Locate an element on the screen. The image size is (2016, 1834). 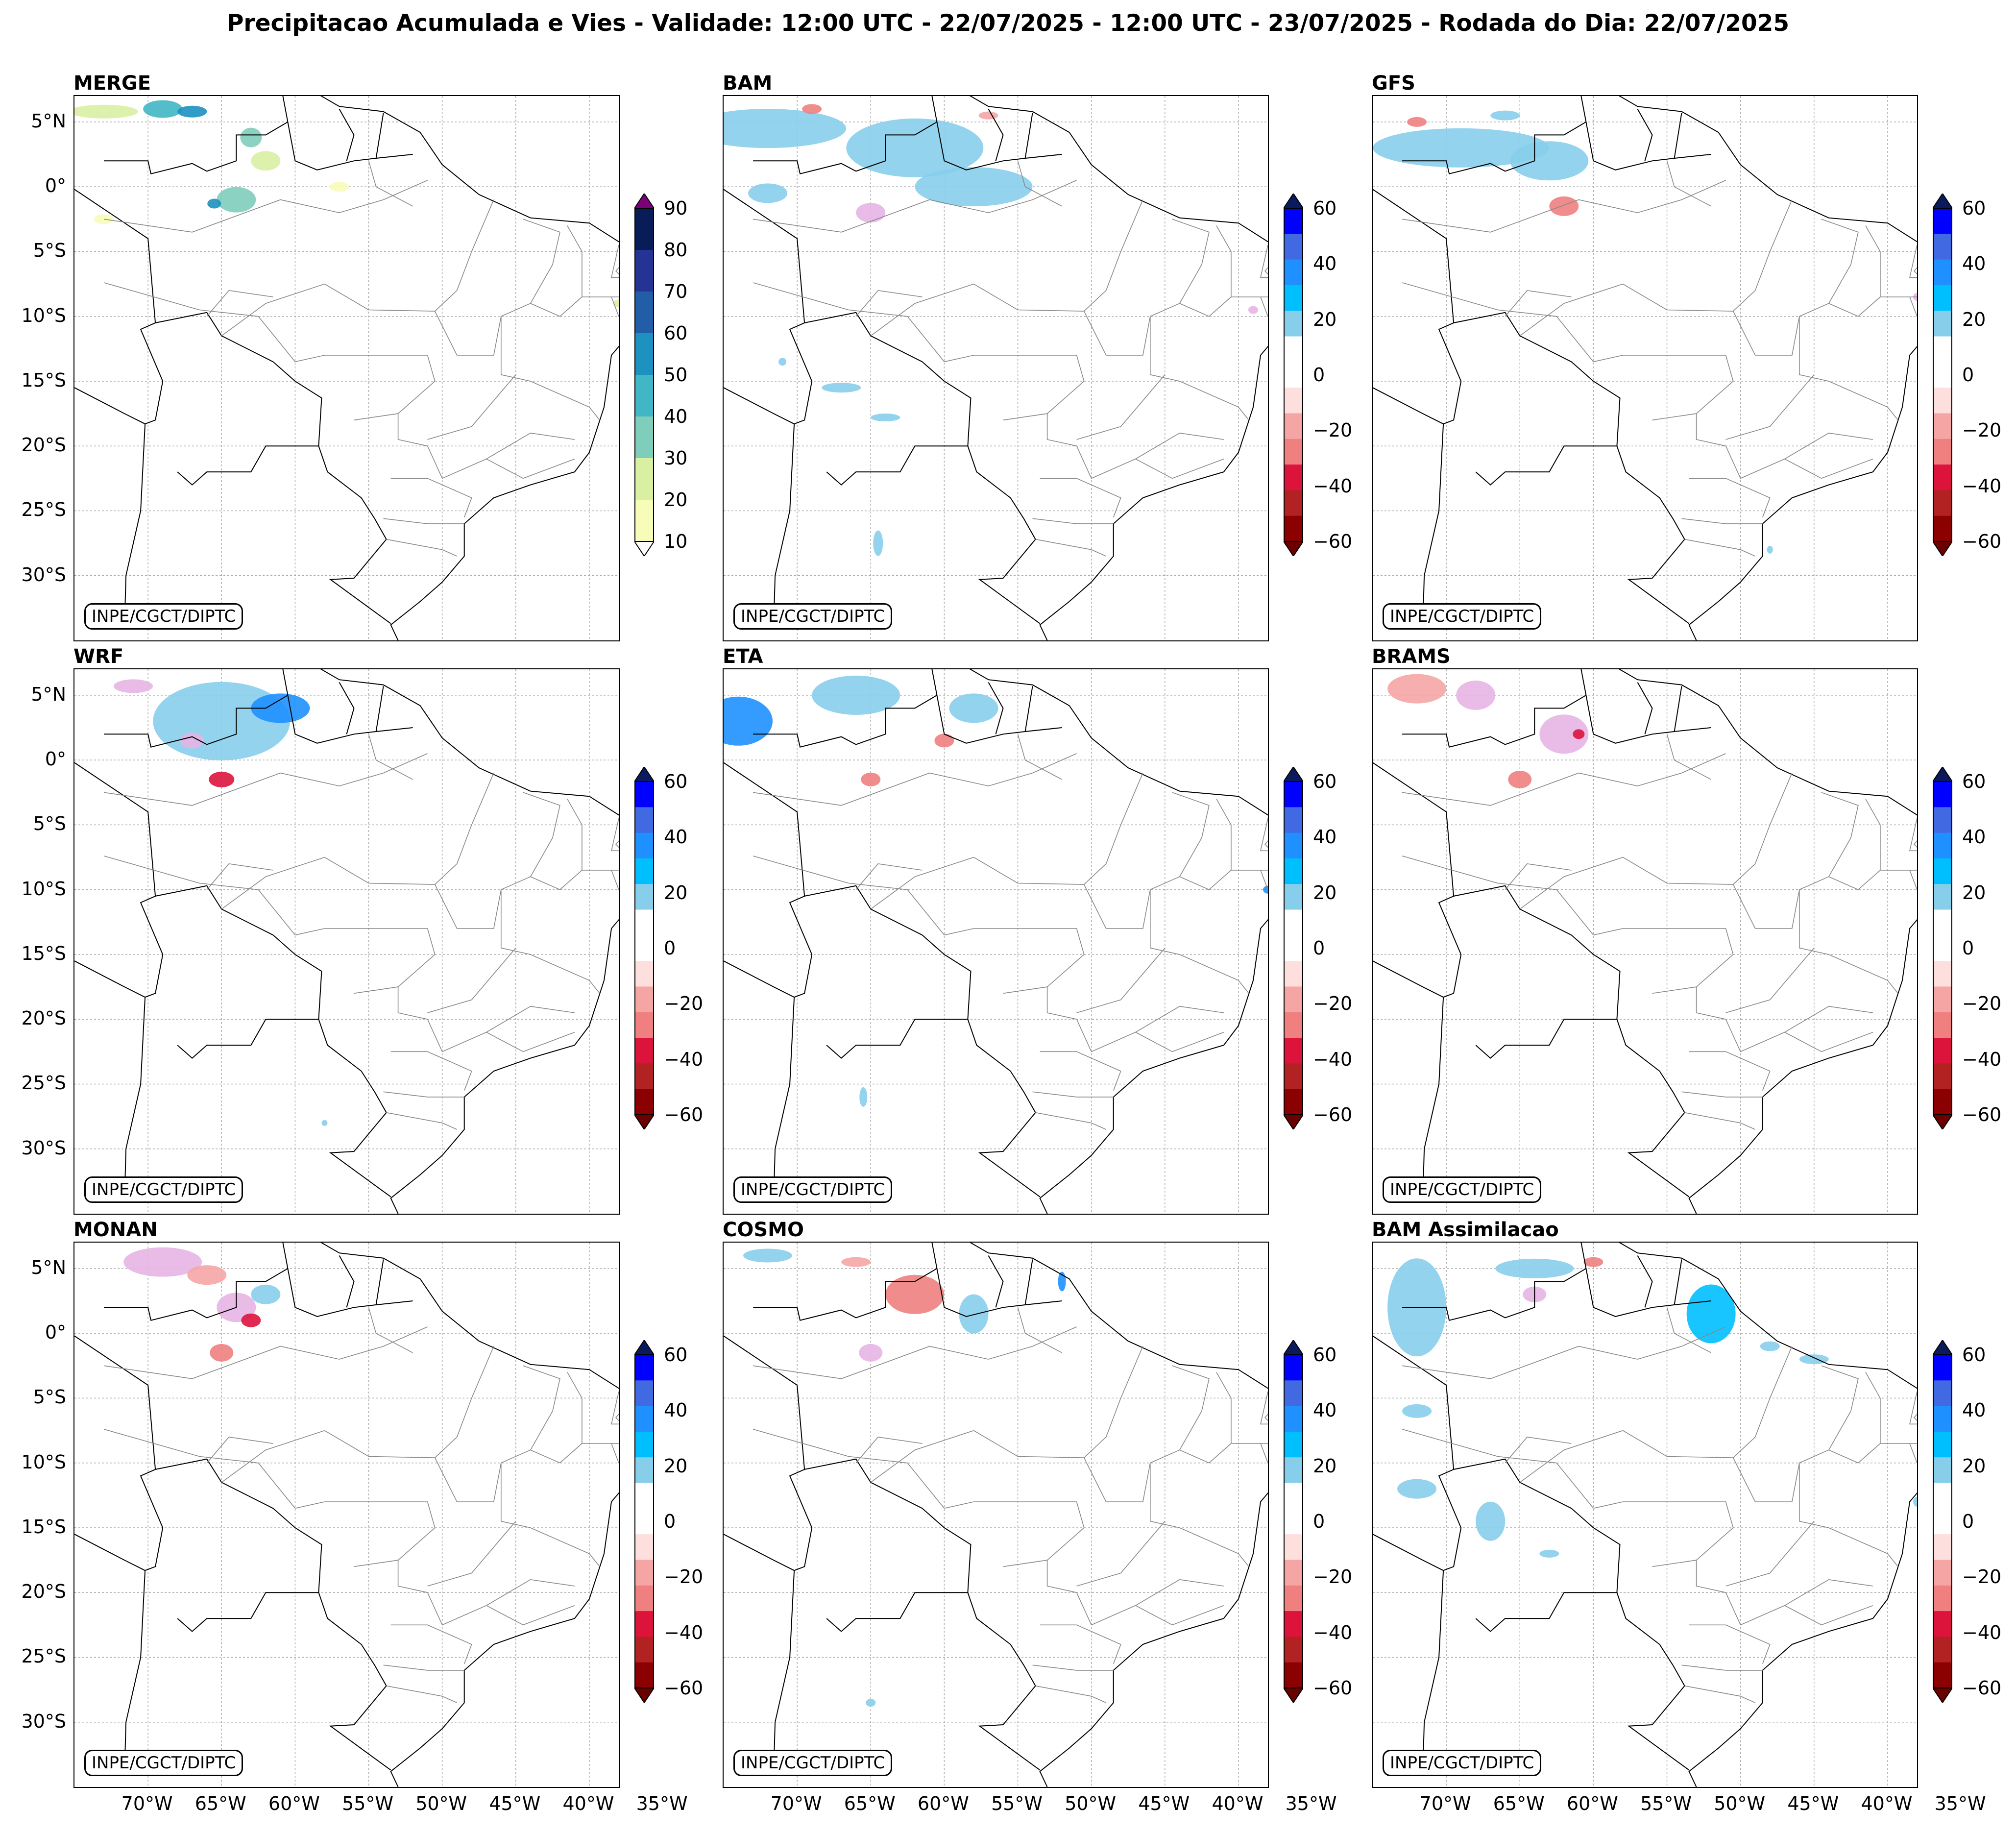
panel-title: BAM is located at coordinates (748, 84).